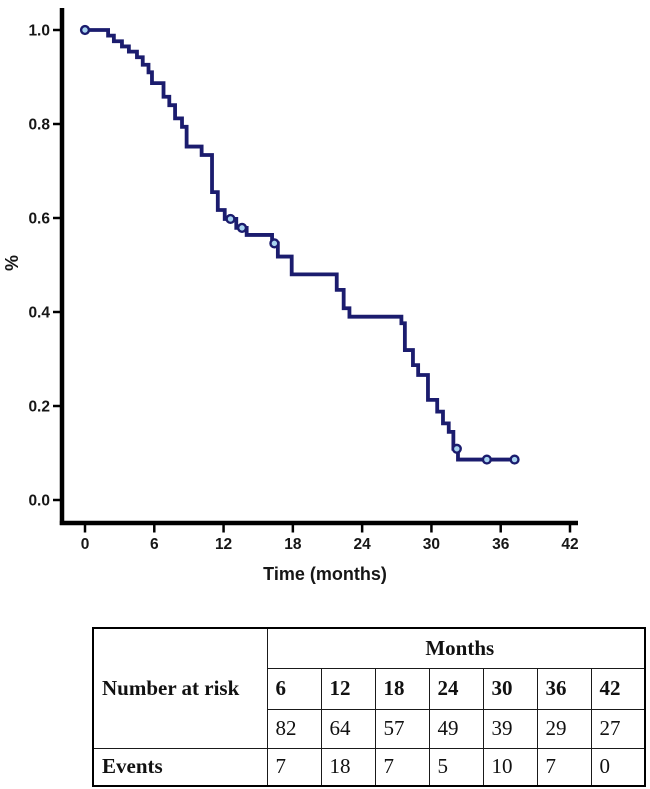 This screenshot has width=650, height=789. What do you see at coordinates (294, 728) in the screenshot?
I see `risk-value-6: 82` at bounding box center [294, 728].